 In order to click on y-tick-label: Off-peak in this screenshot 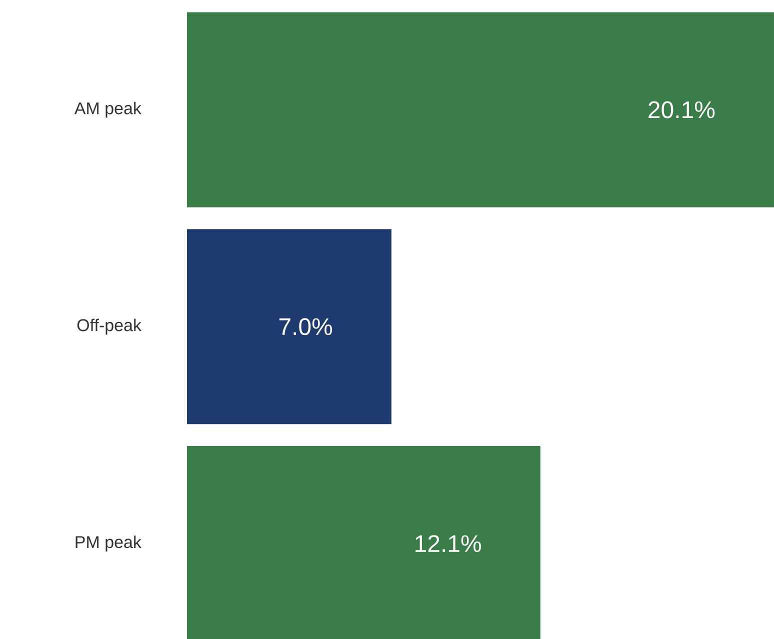, I will do `click(109, 326)`.